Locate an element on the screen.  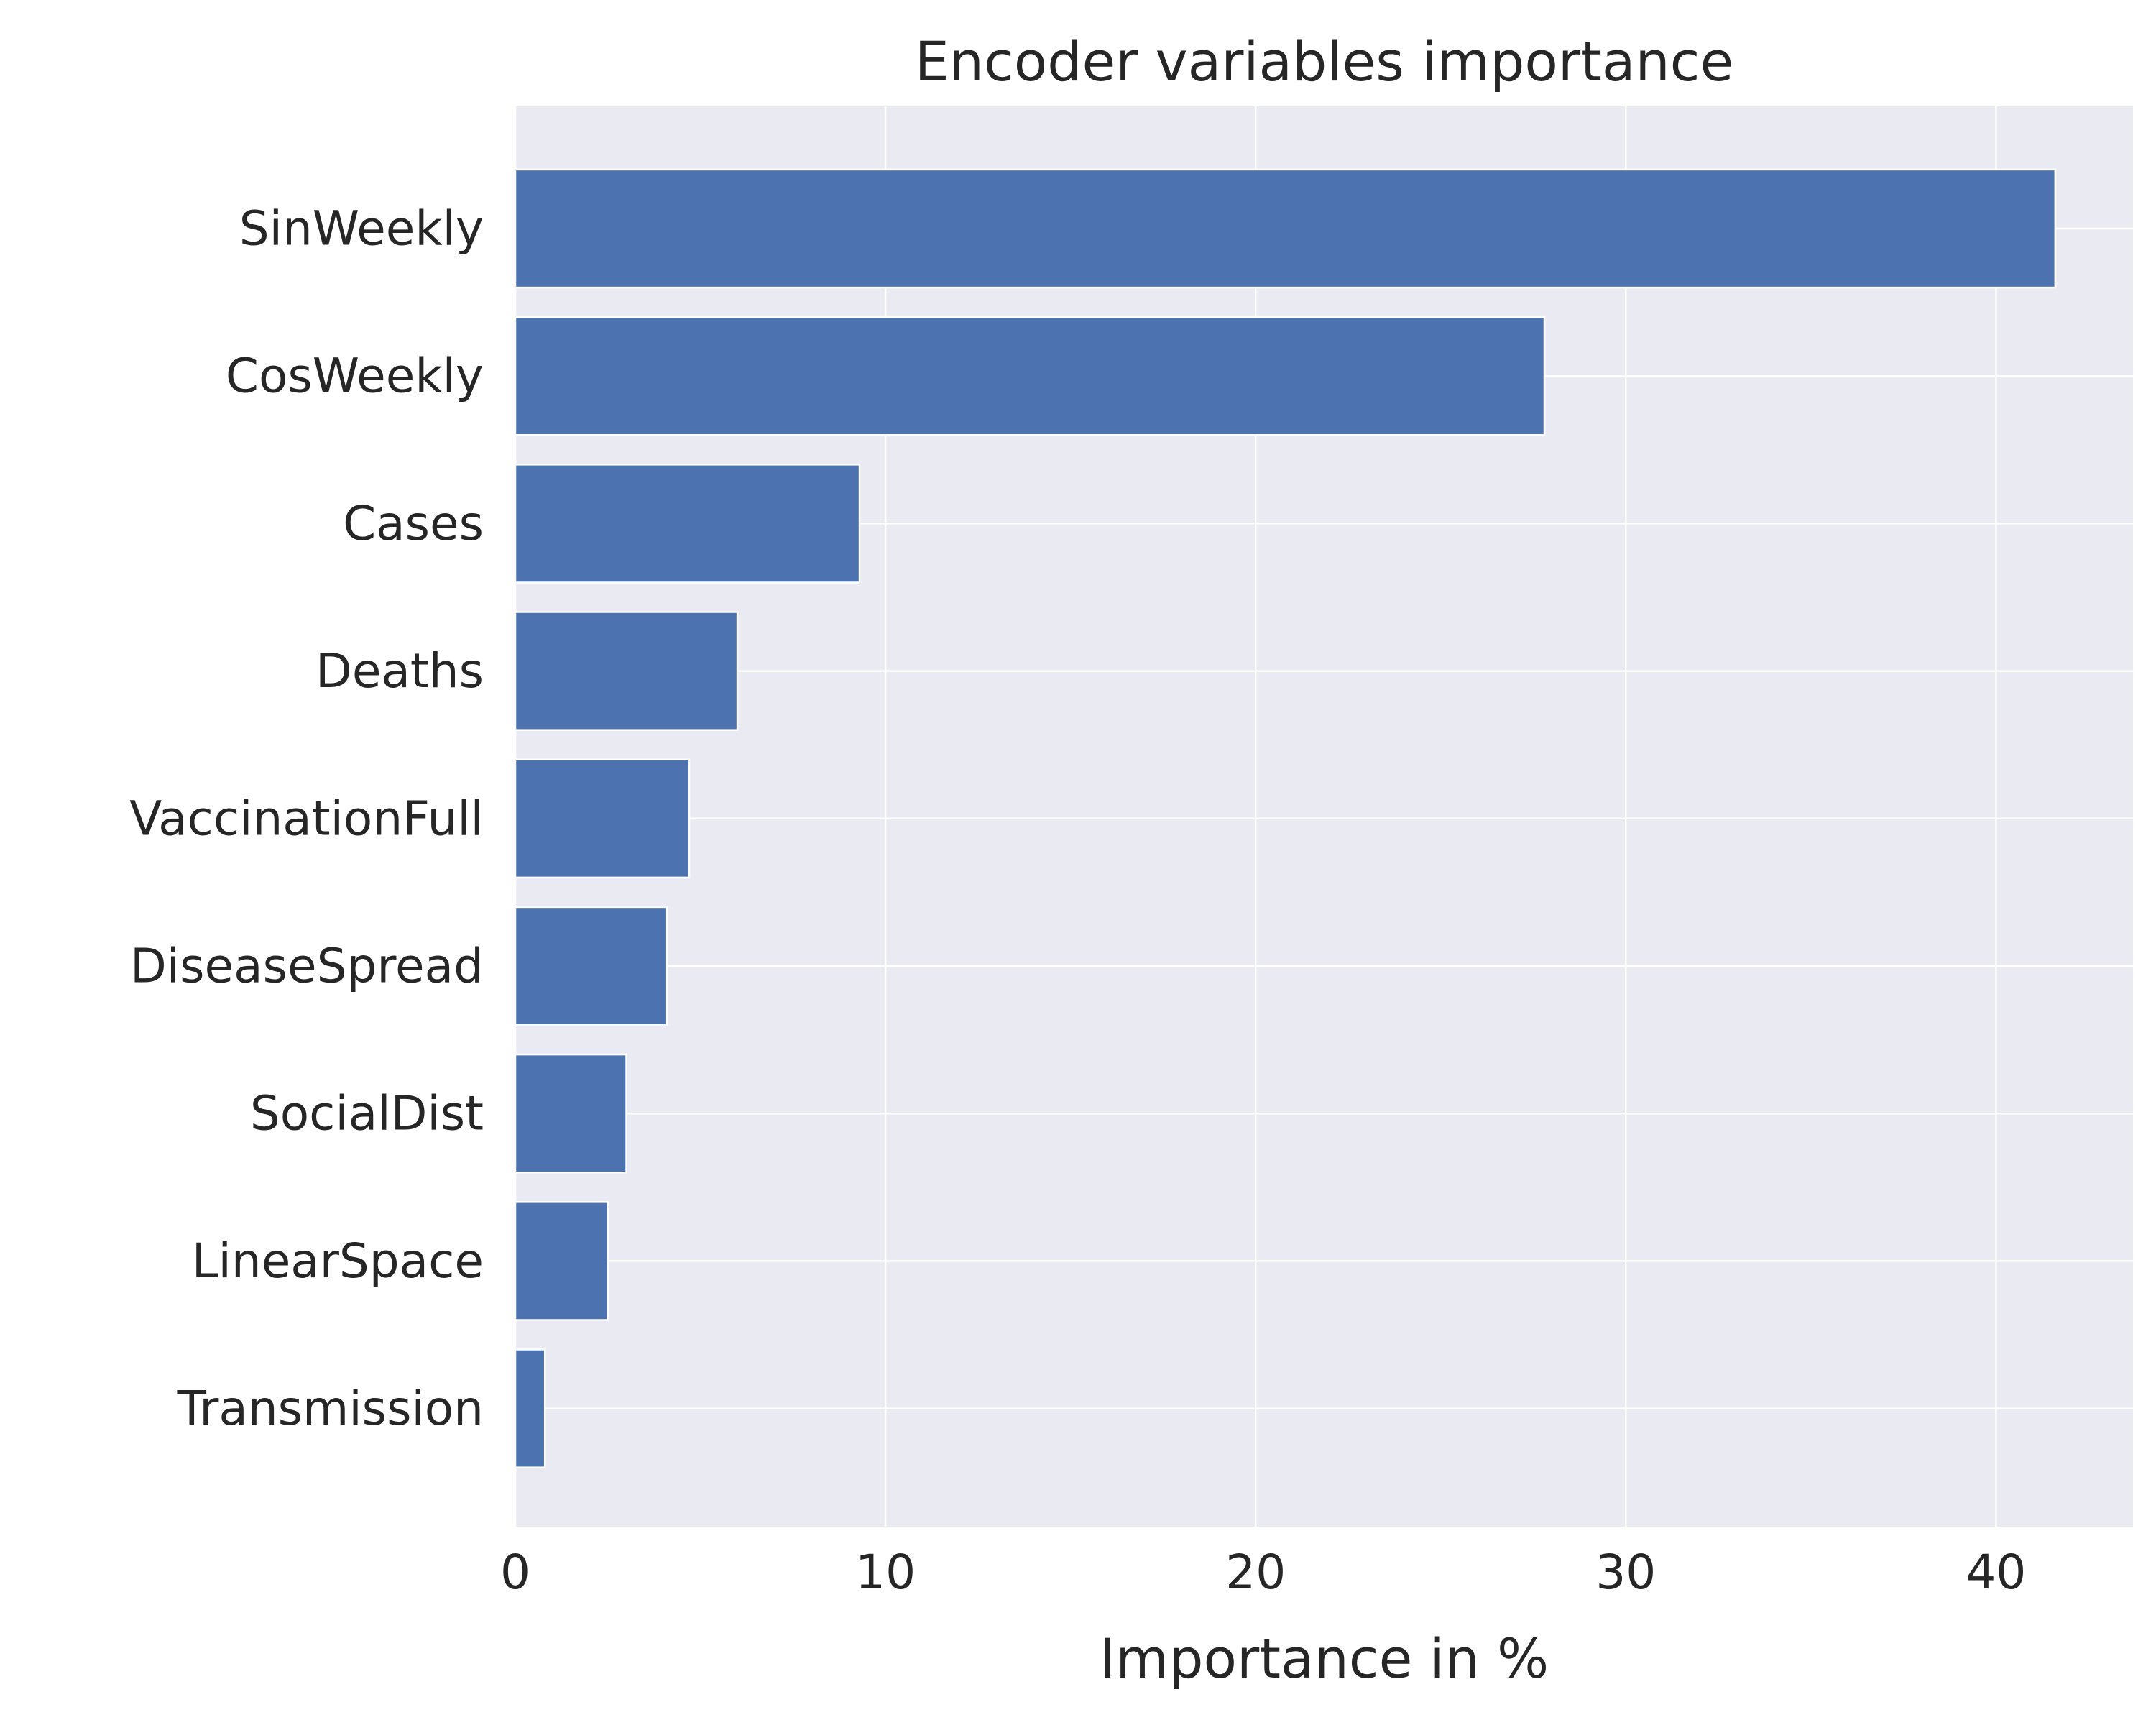
y-tick-label: DiseaseSpread is located at coordinates (307, 966).